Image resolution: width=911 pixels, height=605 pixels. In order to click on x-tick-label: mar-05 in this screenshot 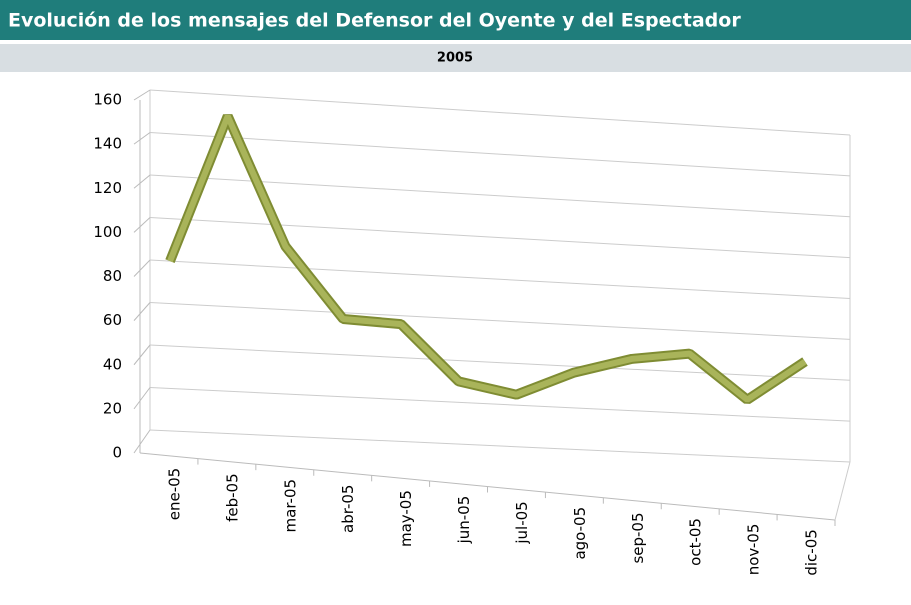, I will do `click(290, 506)`.